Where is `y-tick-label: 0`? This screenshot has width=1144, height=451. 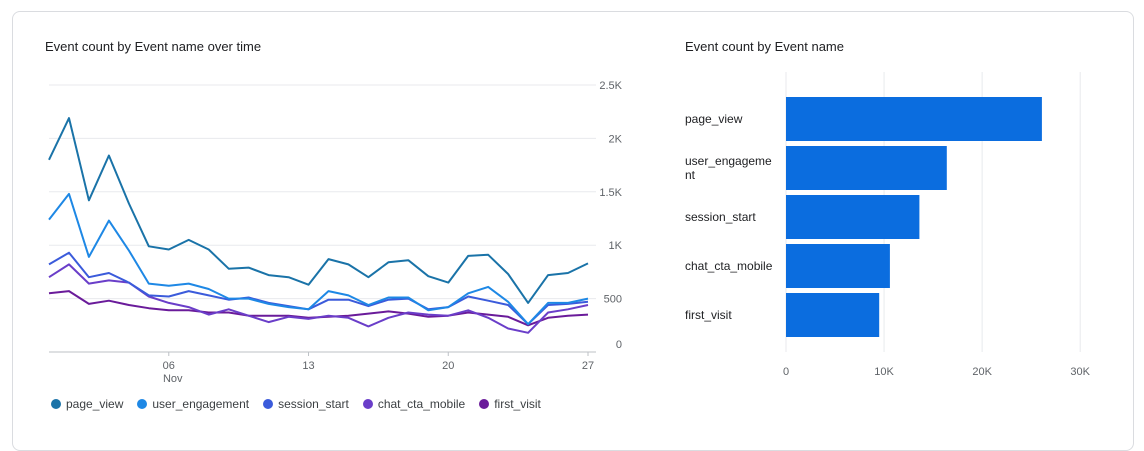 y-tick-label: 0 is located at coordinates (619, 345).